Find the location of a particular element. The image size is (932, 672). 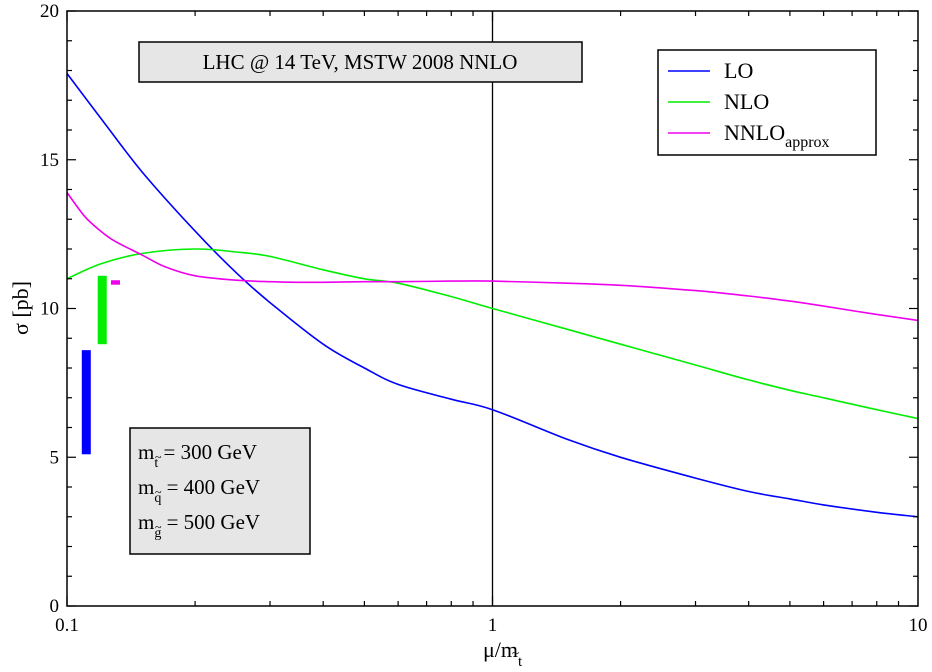

x-axis-label: μ/mt is located at coordinates (503, 653).